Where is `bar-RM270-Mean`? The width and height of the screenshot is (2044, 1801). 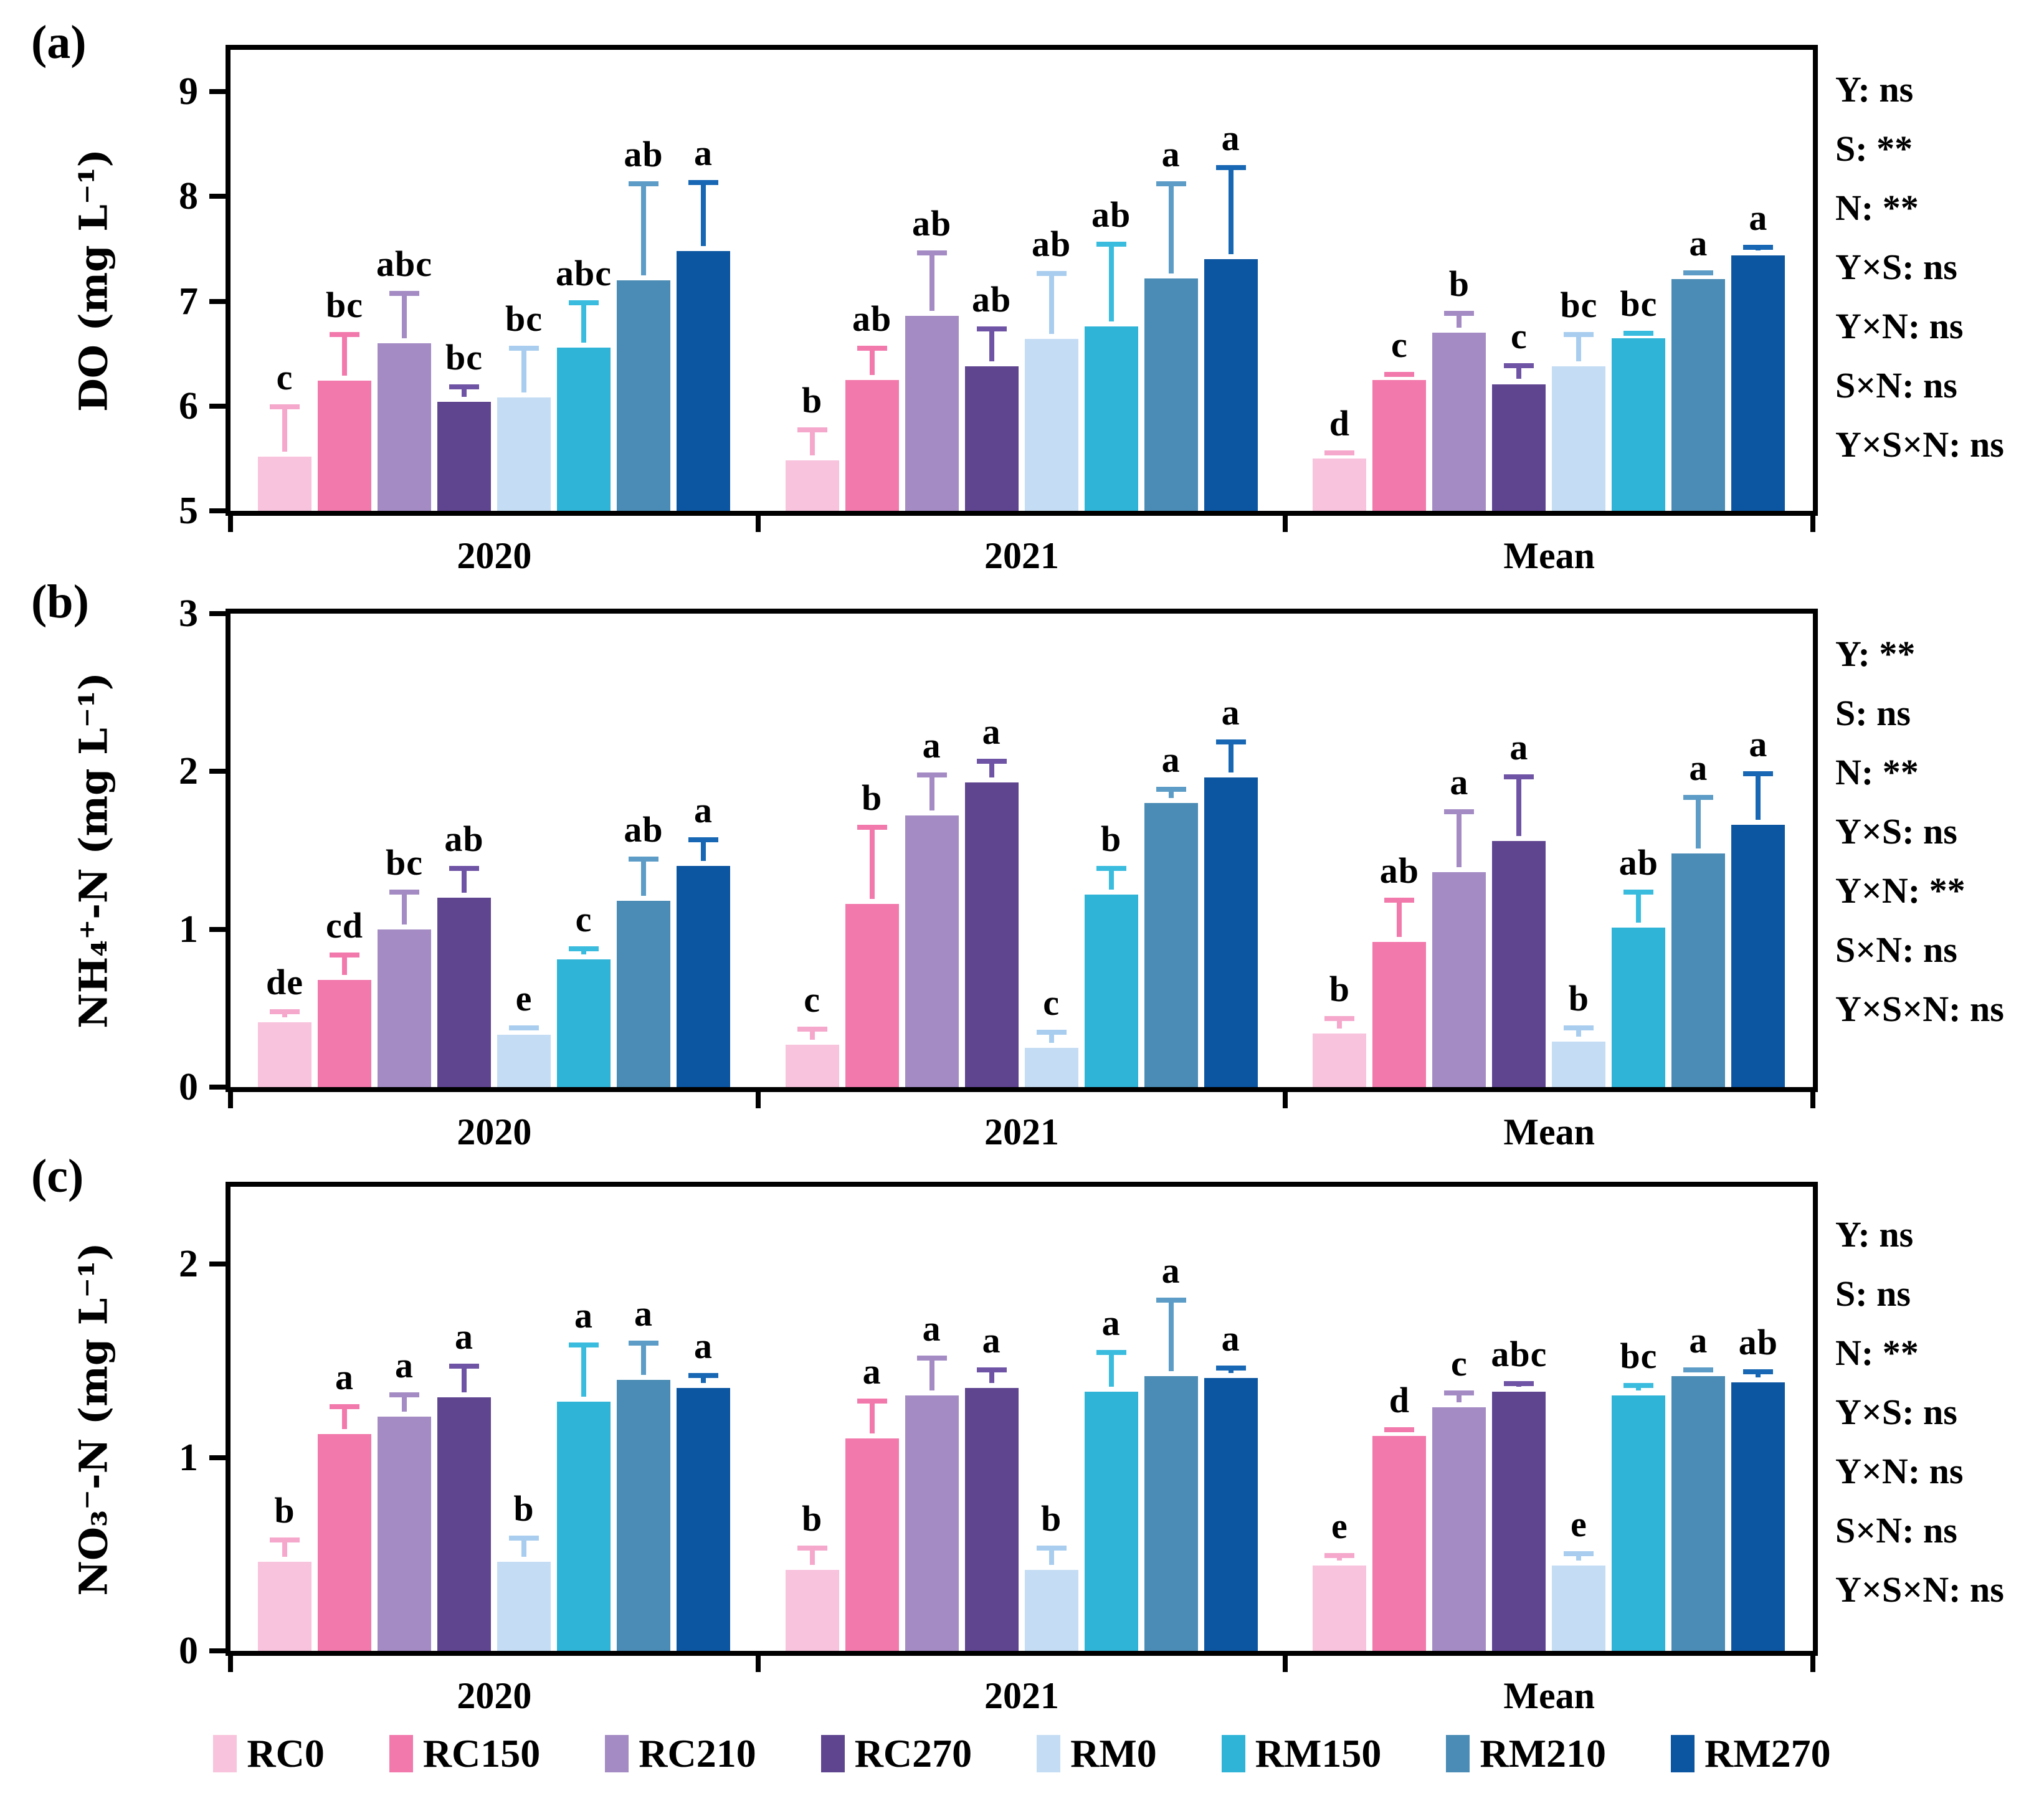
bar-RM270-Mean is located at coordinates (1758, 1516).